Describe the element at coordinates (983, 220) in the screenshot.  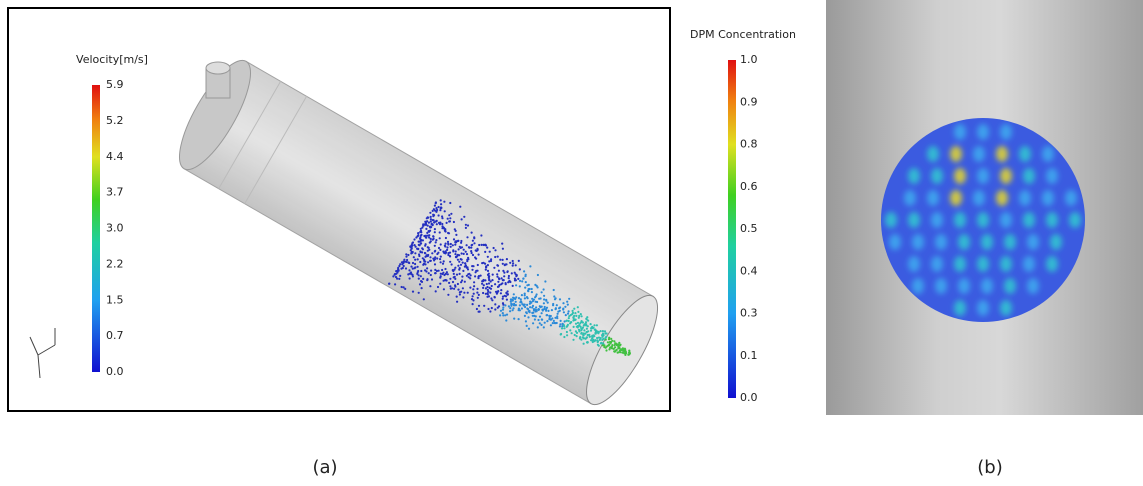
I see `concentration-spots` at that location.